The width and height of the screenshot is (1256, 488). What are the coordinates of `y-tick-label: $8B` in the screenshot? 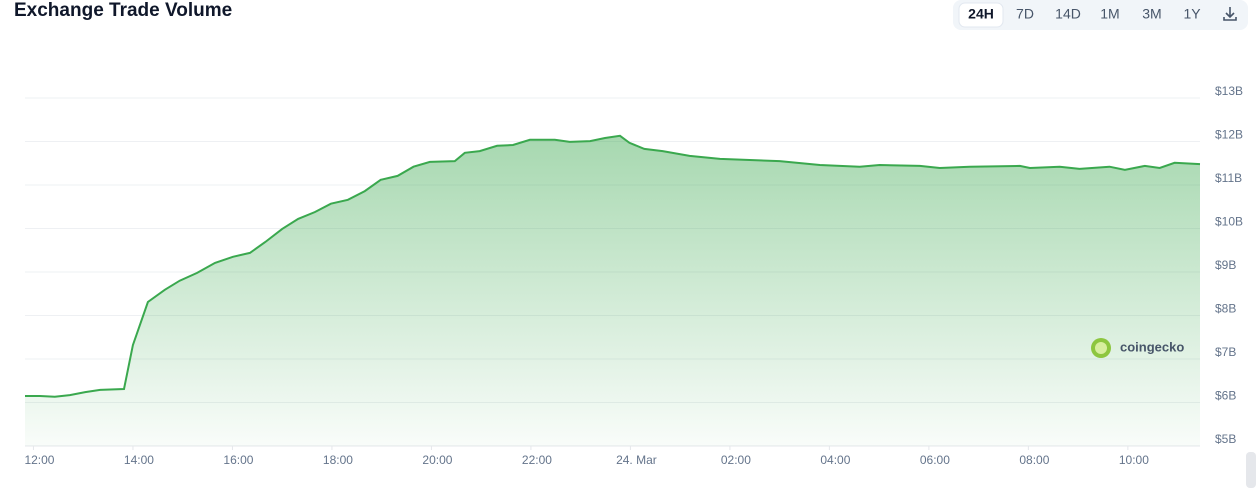 It's located at (1225, 309).